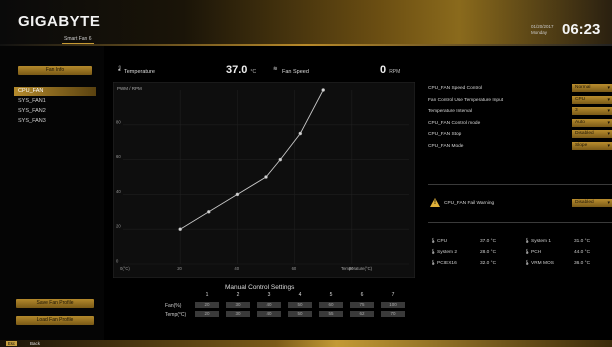 This screenshot has height=347, width=612. Describe the element at coordinates (520, 123) in the screenshot. I see `setting-row-cpu-fan-control-mode: CPU_FAN Control mode Auto ▾` at that location.